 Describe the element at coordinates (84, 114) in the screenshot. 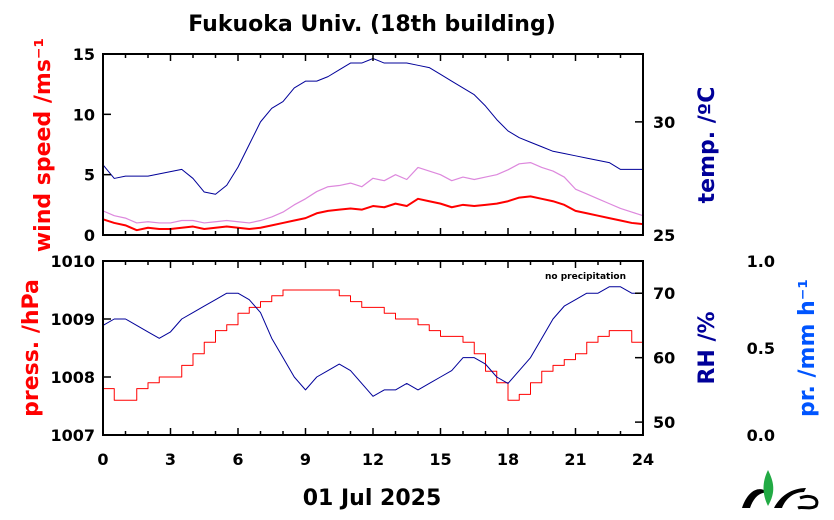

I see `y-left-tick-label: 10` at that location.